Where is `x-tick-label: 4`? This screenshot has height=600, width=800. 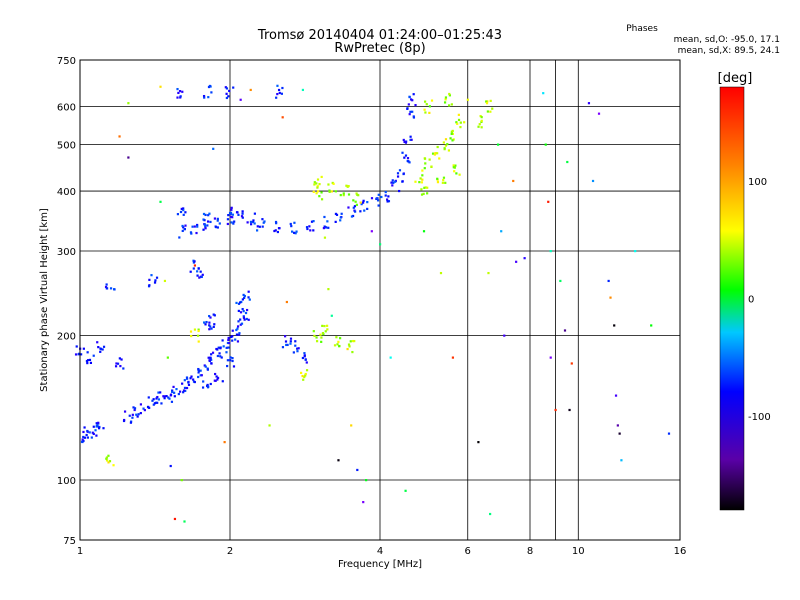
x-tick-label: 4 is located at coordinates (380, 551).